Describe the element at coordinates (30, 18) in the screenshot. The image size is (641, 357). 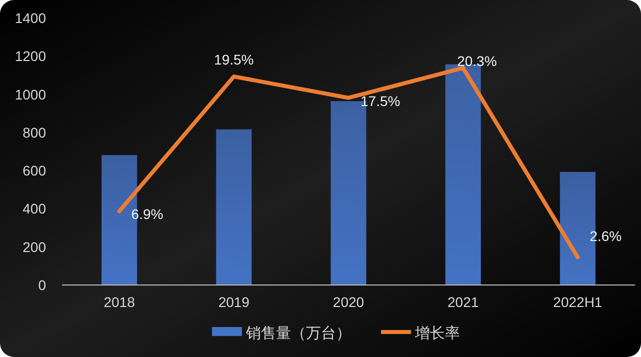
I see `y-tick-label: 1400` at that location.